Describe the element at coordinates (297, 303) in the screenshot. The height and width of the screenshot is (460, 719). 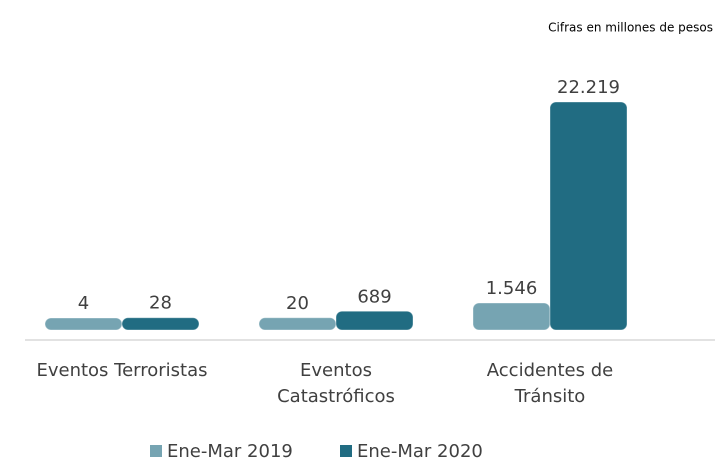
I see `data-label: 20` at that location.